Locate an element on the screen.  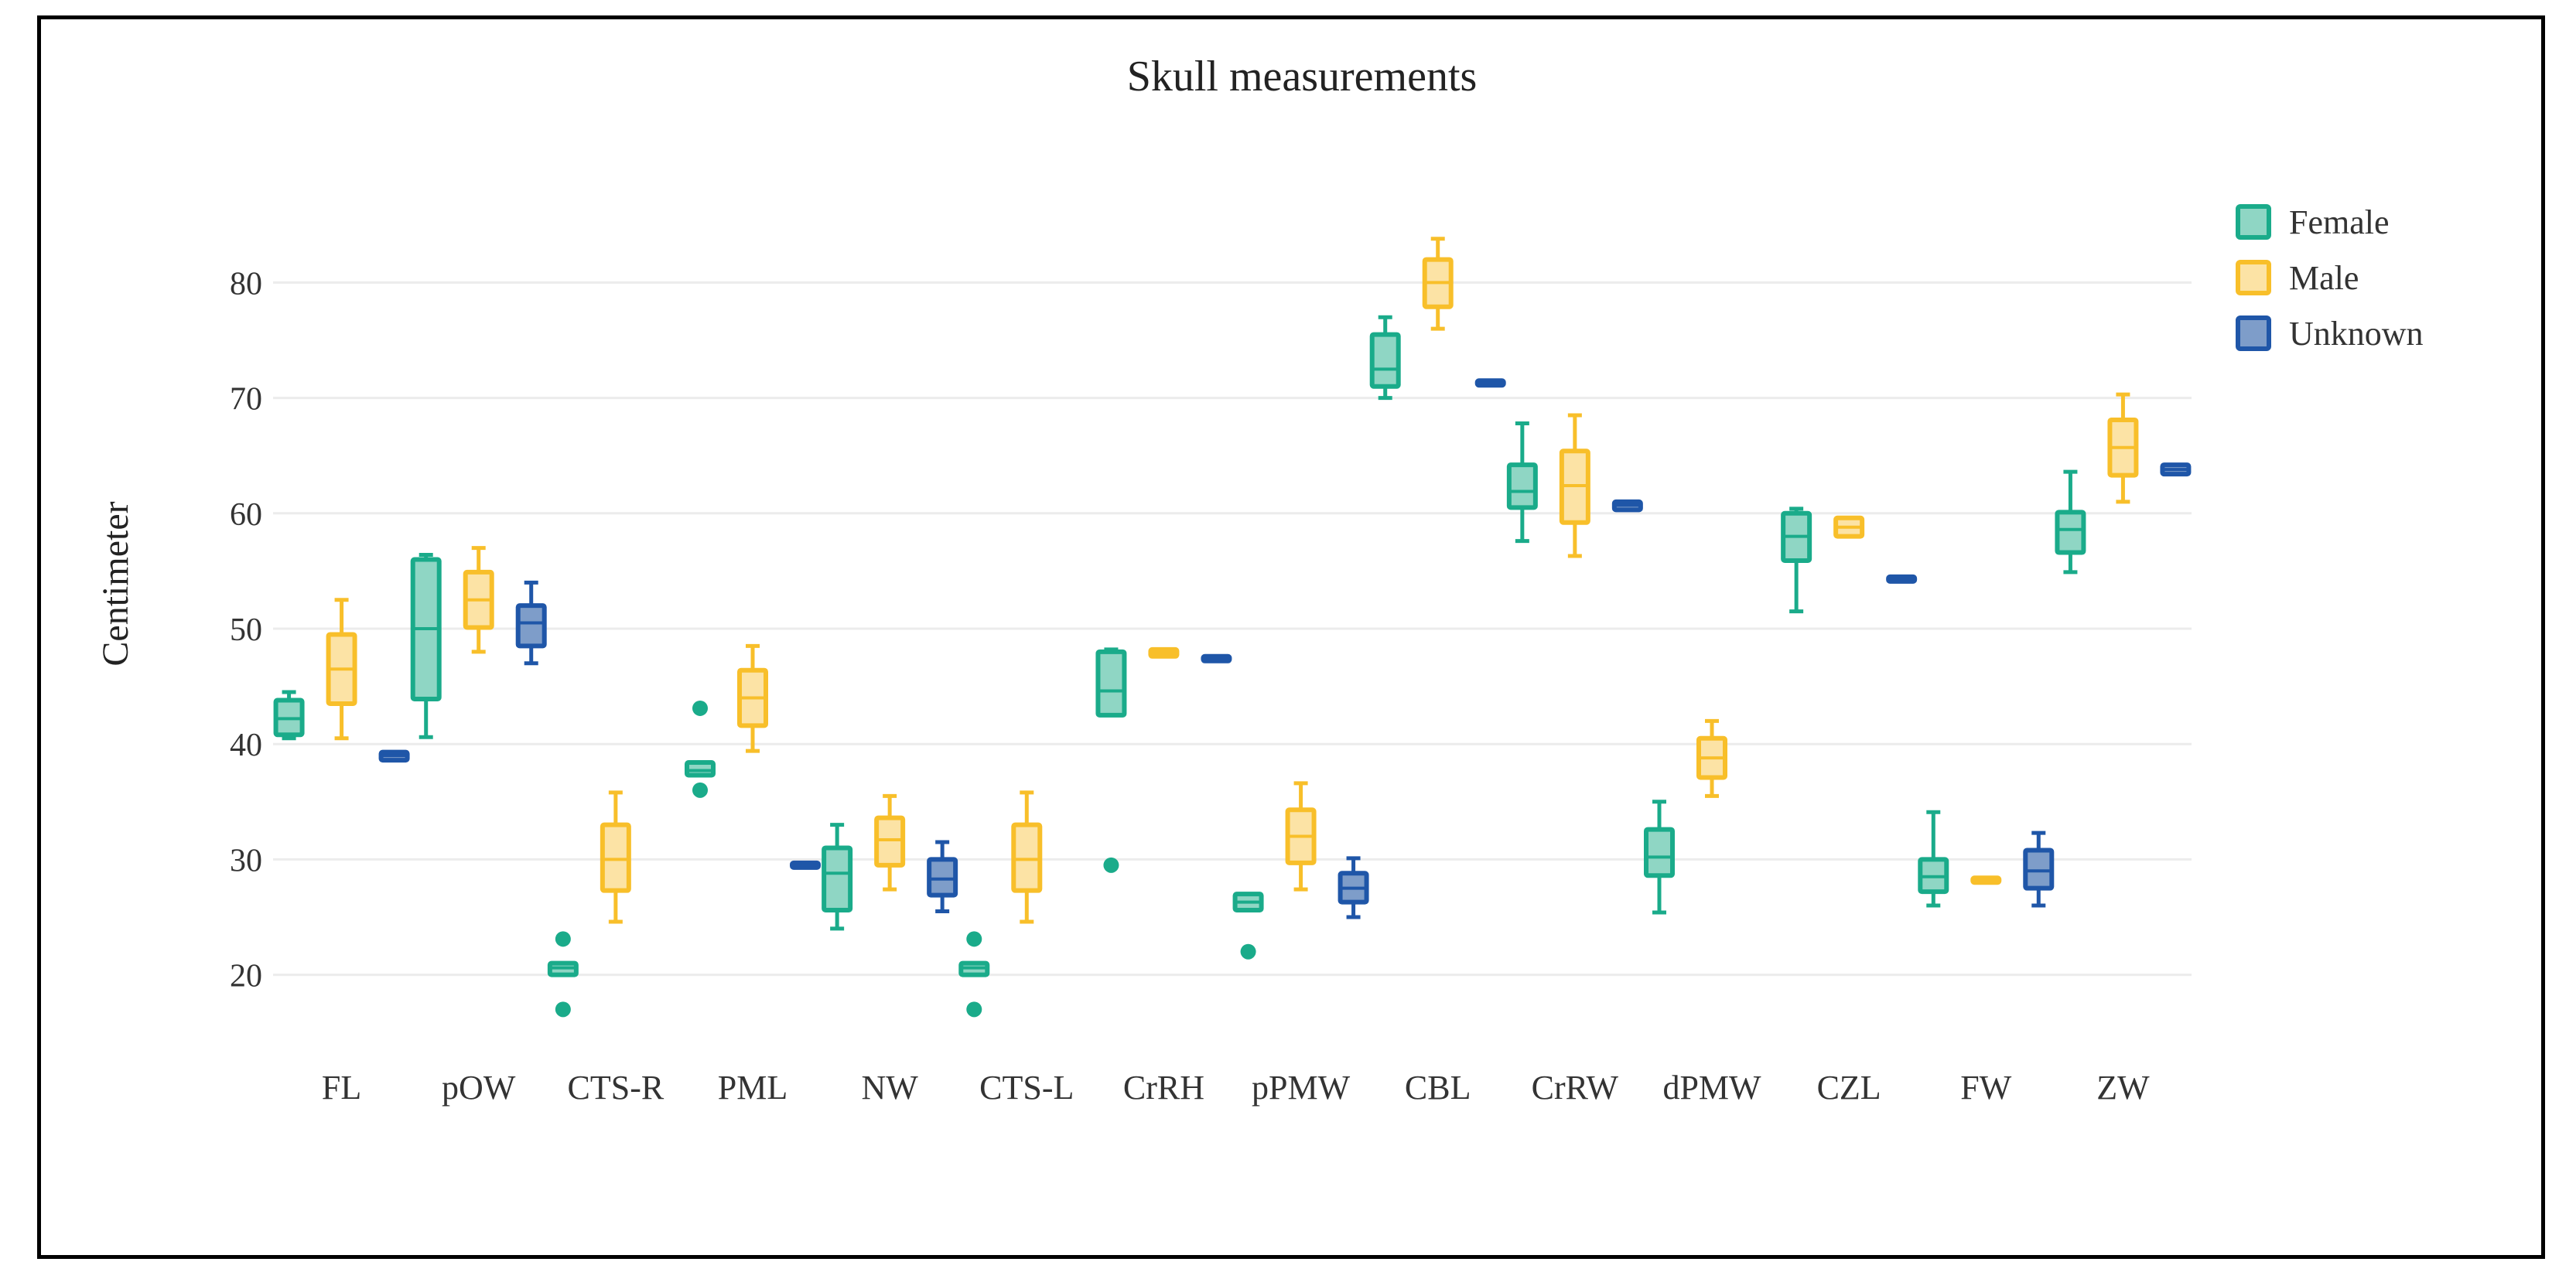
legend-label: Male is located at coordinates (2324, 278).